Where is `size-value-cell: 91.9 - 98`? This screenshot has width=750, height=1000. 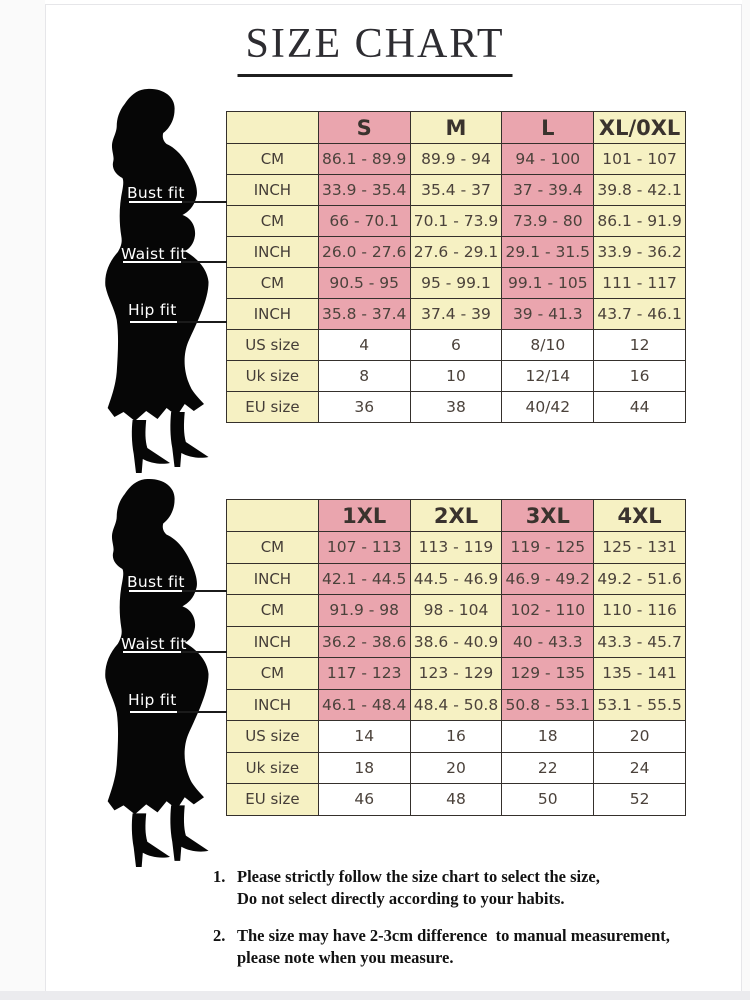
size-value-cell: 91.9 - 98 is located at coordinates (364, 610).